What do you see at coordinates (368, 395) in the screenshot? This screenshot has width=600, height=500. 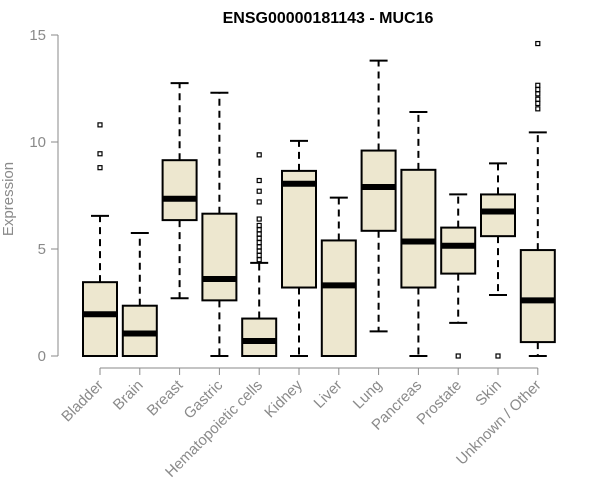 I see `category-label: Lung` at bounding box center [368, 395].